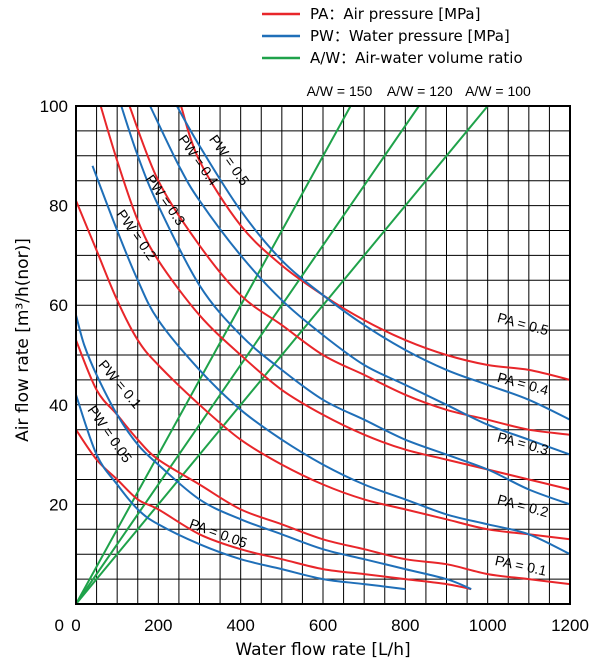 This screenshot has height=663, width=598. Describe the element at coordinates (158, 625) in the screenshot. I see `x-tick-label: 200` at that location.